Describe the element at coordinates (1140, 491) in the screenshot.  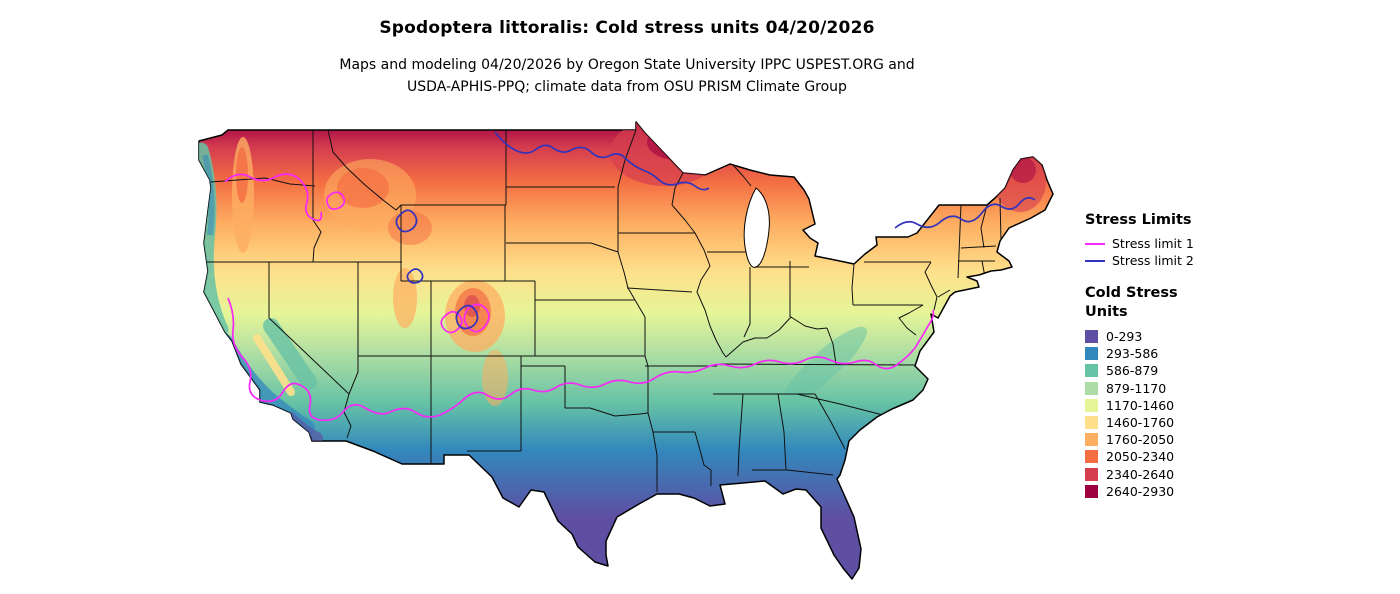
I see `bin-label: 2640-2930` at that location.